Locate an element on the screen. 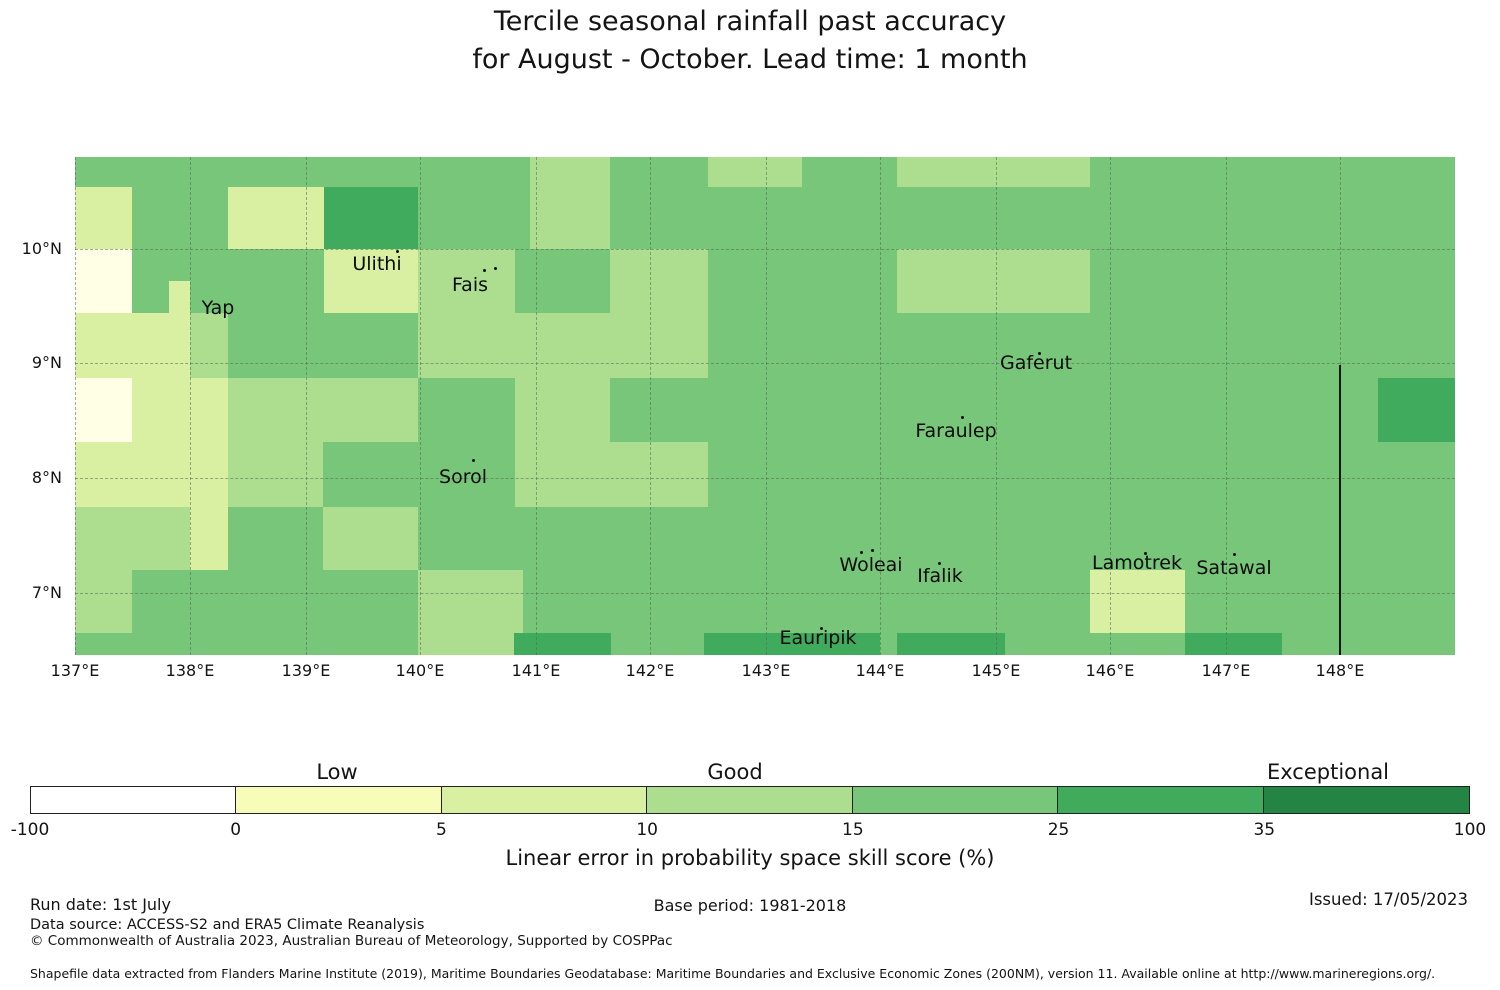  maritime-boundary-line is located at coordinates (1340, 510).